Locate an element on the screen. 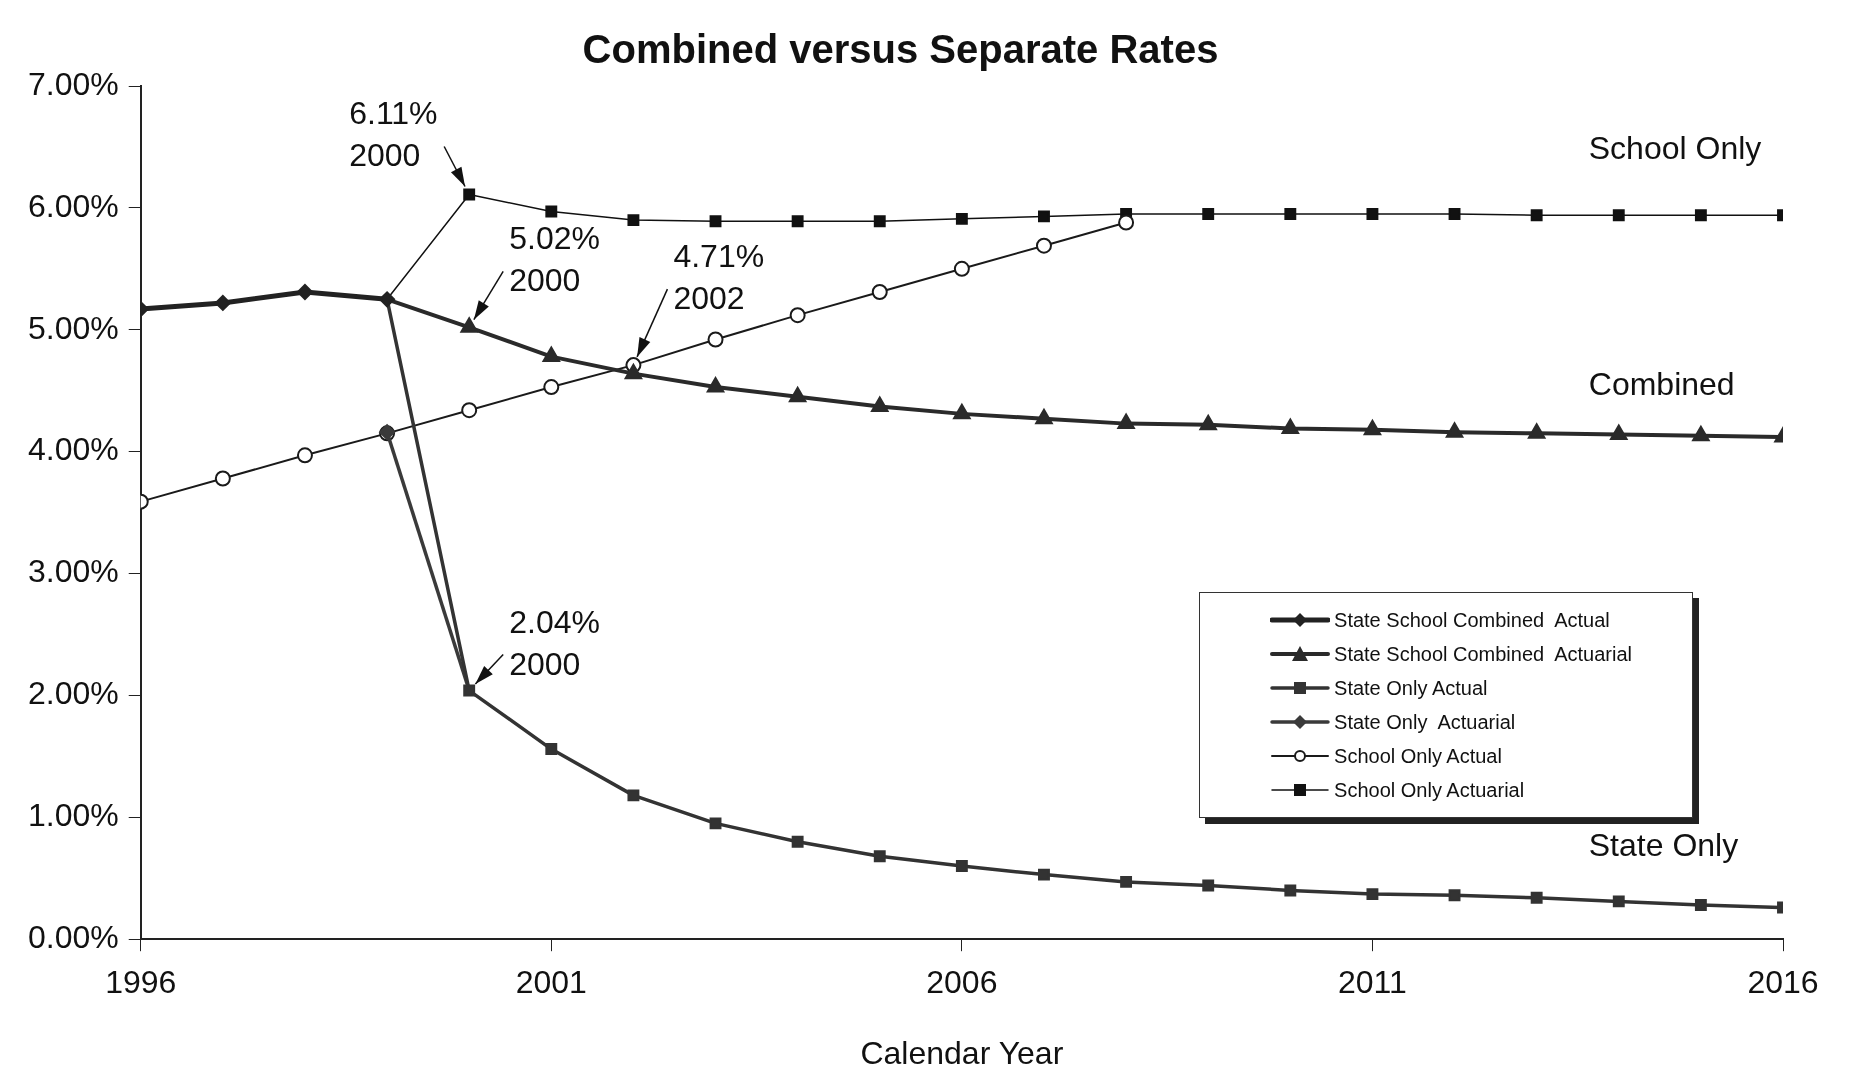 The image size is (1855, 1090). y-tick-label: 5.00% is located at coordinates (73, 327).